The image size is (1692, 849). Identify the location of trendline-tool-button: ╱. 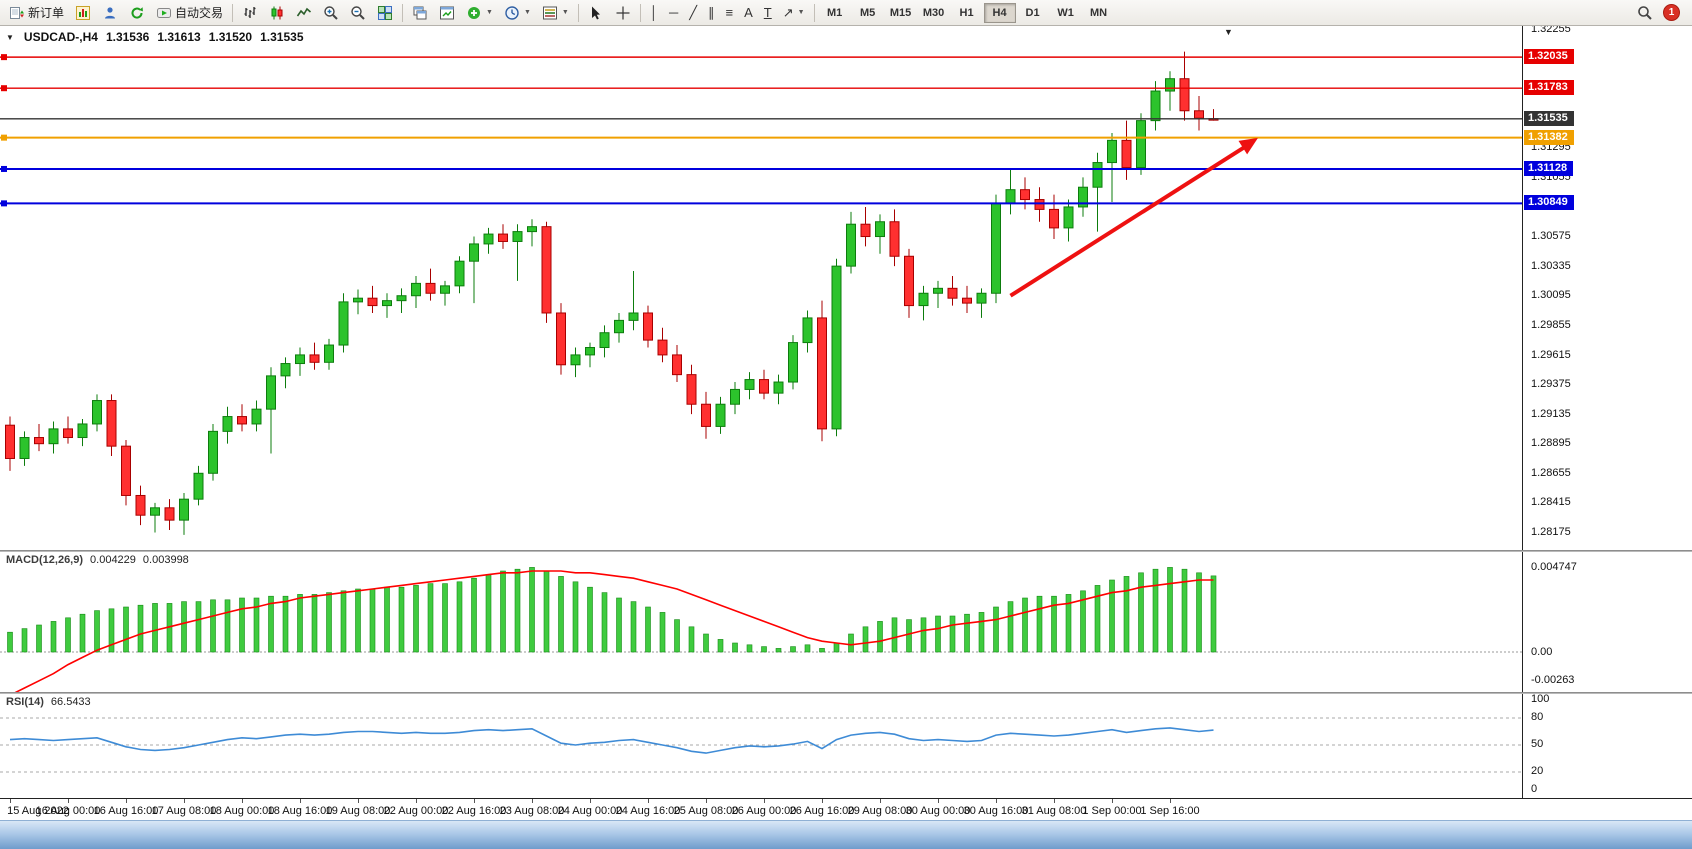
(693, 13).